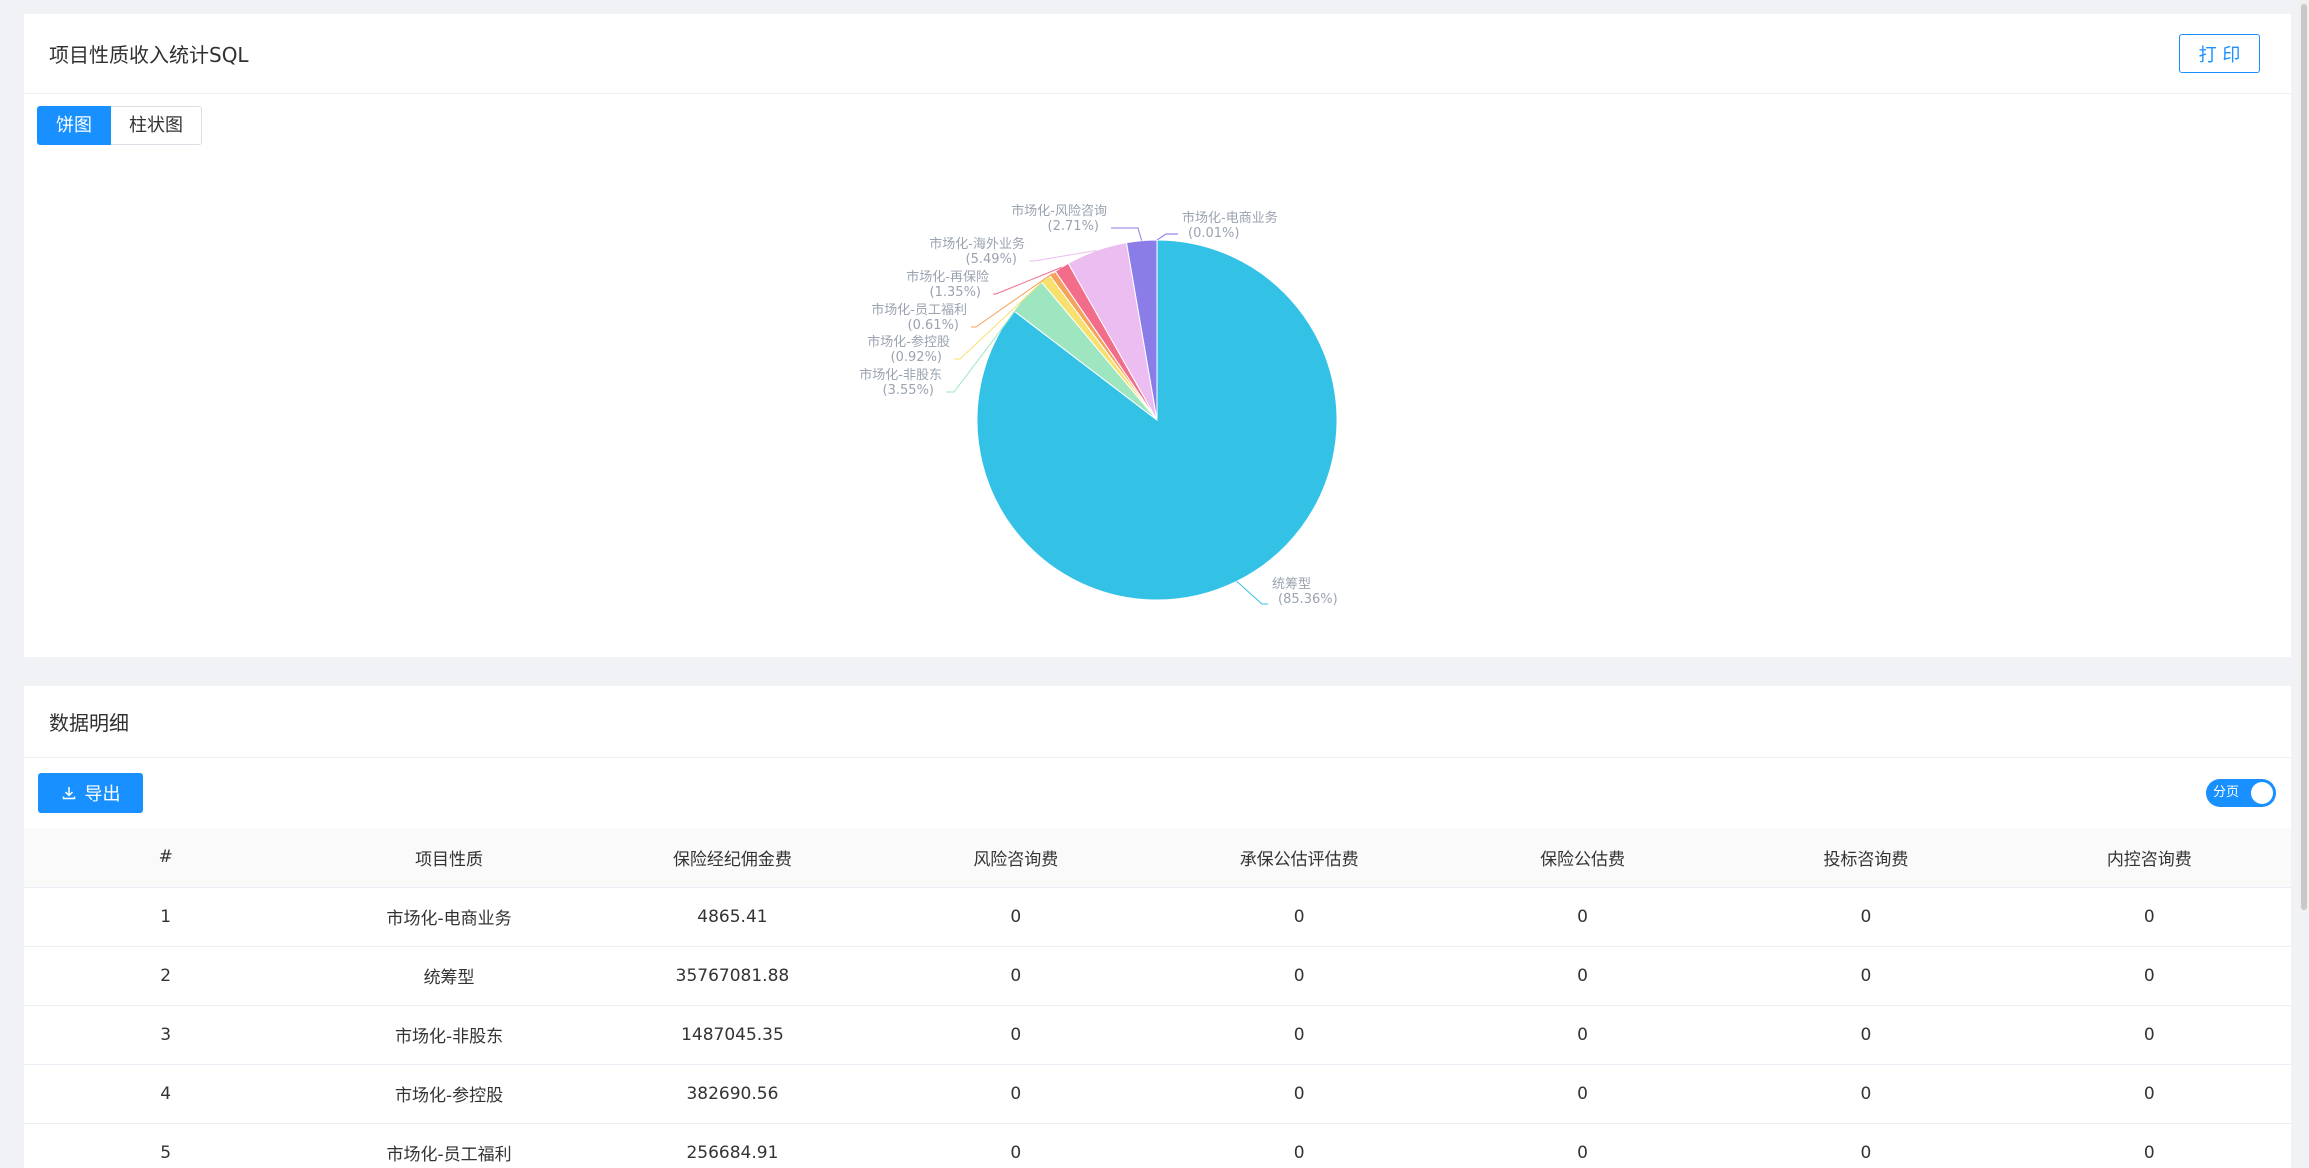  Describe the element at coordinates (449, 858) in the screenshot. I see `col-header-nature: 项目性质` at that location.